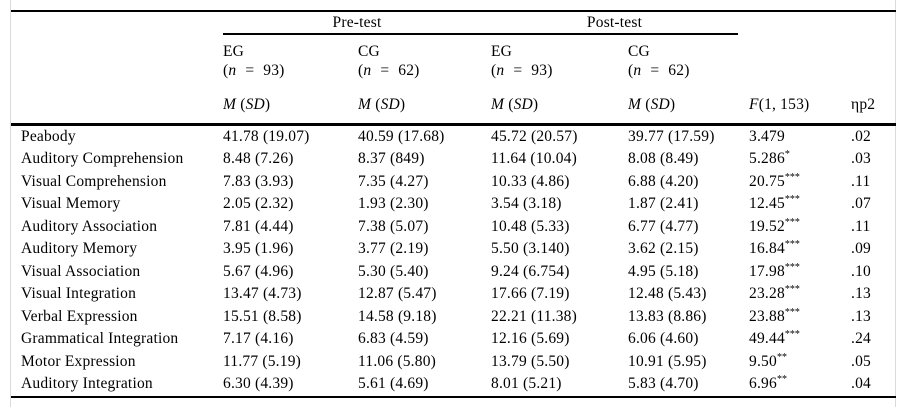 This screenshot has width=909, height=407. I want to click on eta-value: .05, so click(861, 361).